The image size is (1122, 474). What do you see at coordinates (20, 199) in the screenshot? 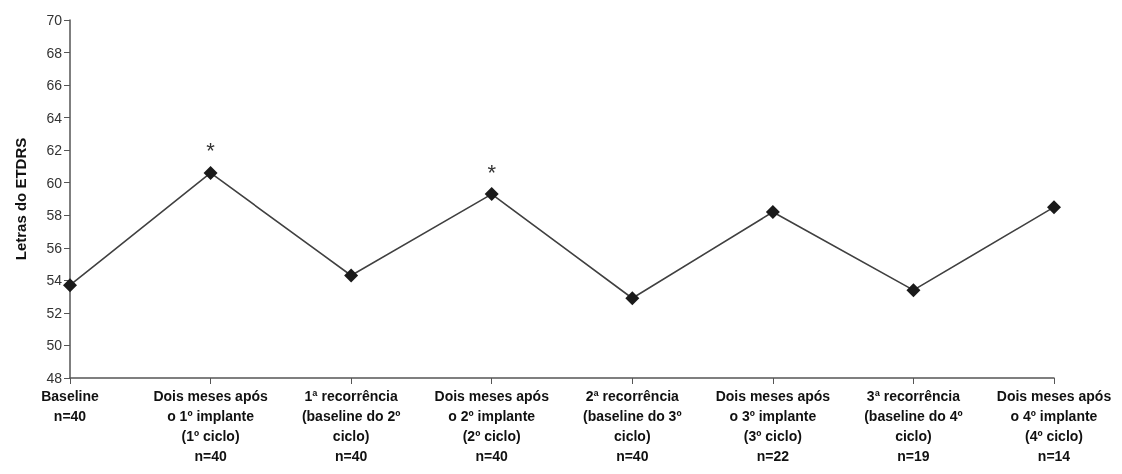
I see `y-axis-title: Letras do ETDRS` at bounding box center [20, 199].